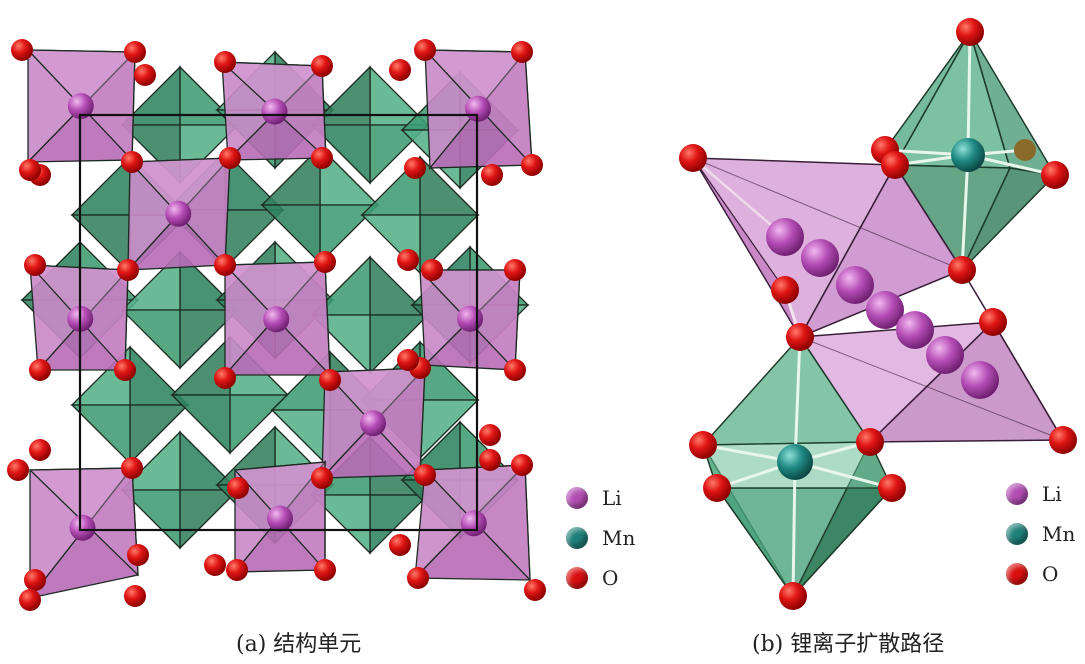 Image resolution: width=1085 pixels, height=664 pixels. Describe the element at coordinates (795, 462) in the screenshot. I see `mn-ion` at that location.